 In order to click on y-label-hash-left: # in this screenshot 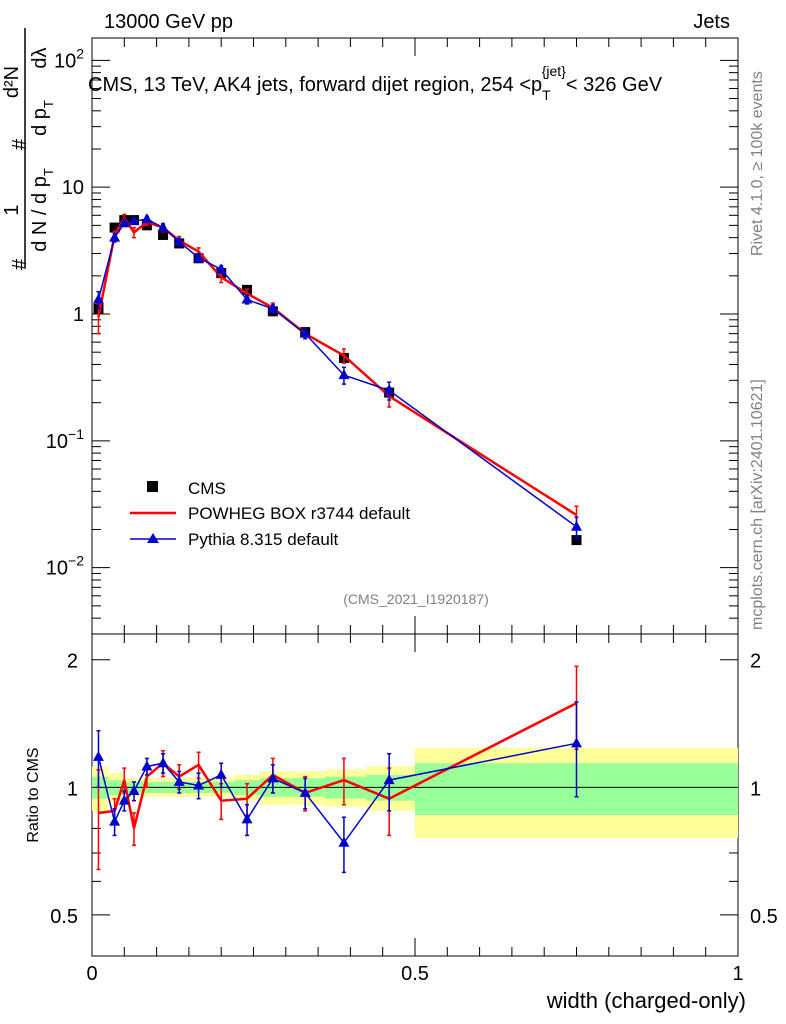, I will do `click(20, 264)`.